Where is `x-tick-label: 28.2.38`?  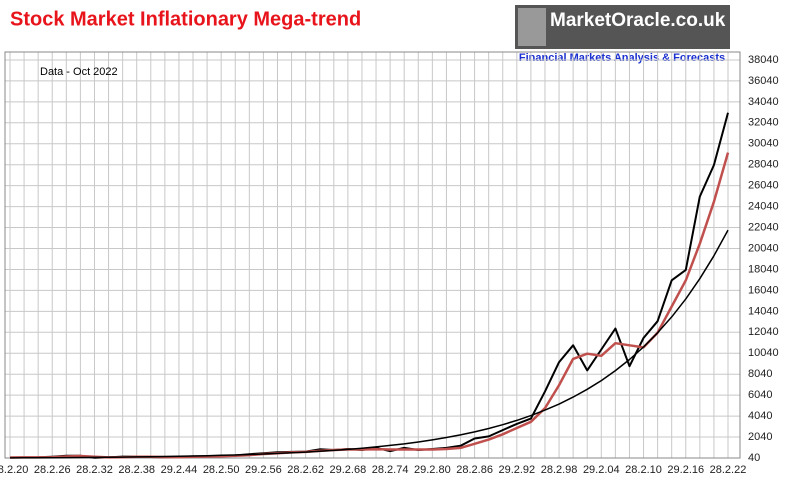 x-tick-label: 28.2.38 is located at coordinates (136, 470).